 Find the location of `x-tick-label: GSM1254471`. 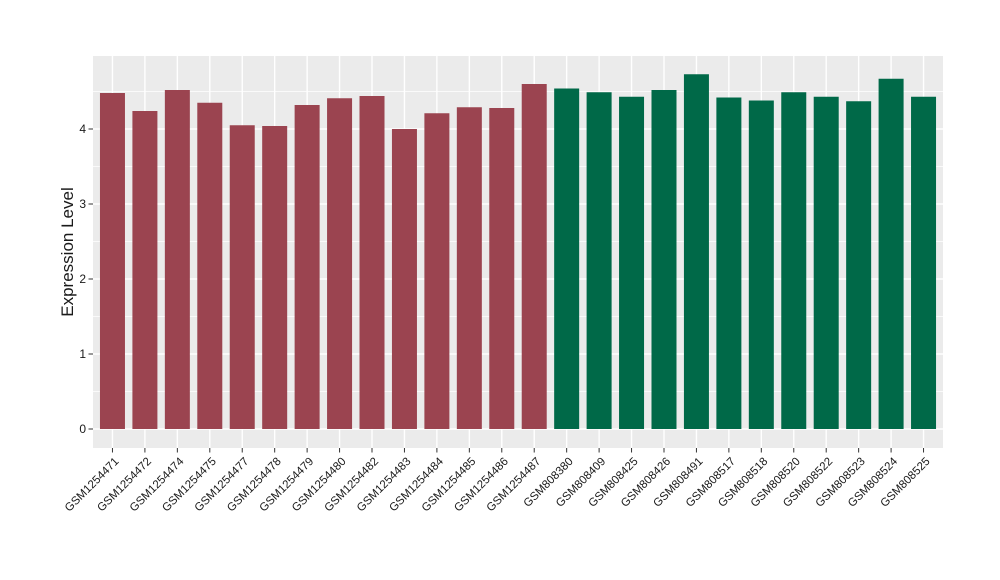

x-tick-label: GSM1254471 is located at coordinates (92, 485).